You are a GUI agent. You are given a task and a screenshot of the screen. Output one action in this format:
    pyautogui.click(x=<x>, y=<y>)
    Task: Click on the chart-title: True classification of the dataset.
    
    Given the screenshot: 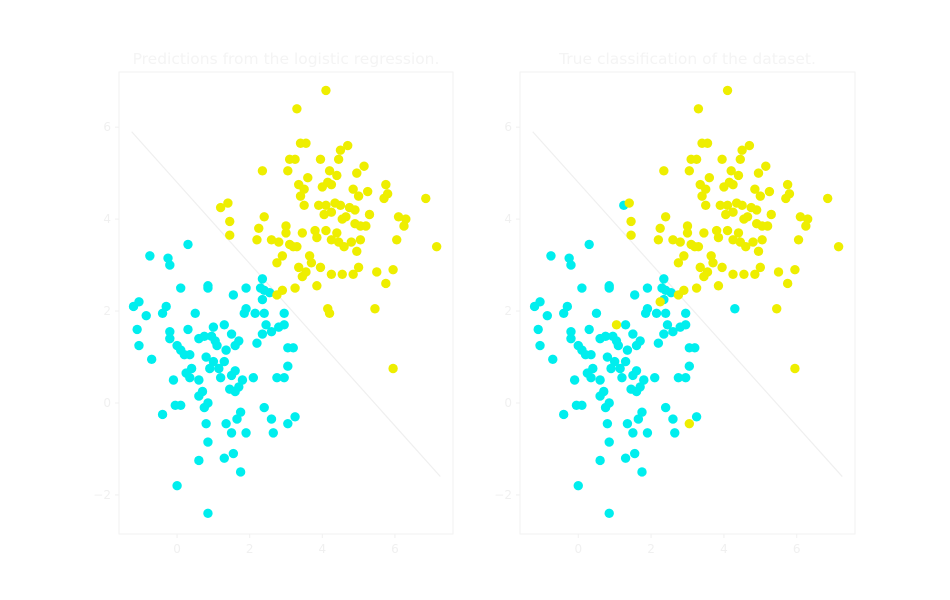 What is the action you would take?
    pyautogui.click(x=687, y=59)
    